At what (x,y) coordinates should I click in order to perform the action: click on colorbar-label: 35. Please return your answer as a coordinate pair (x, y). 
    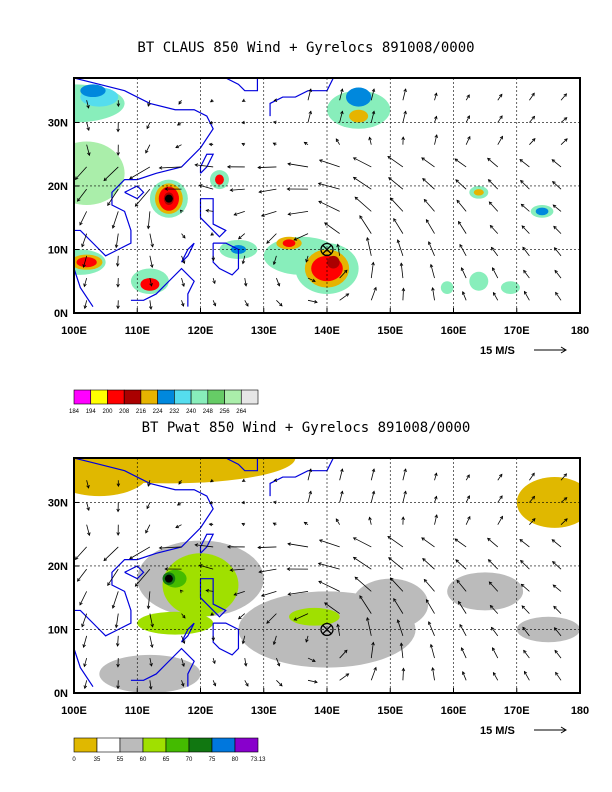
    Looking at the image, I should click on (97, 760).